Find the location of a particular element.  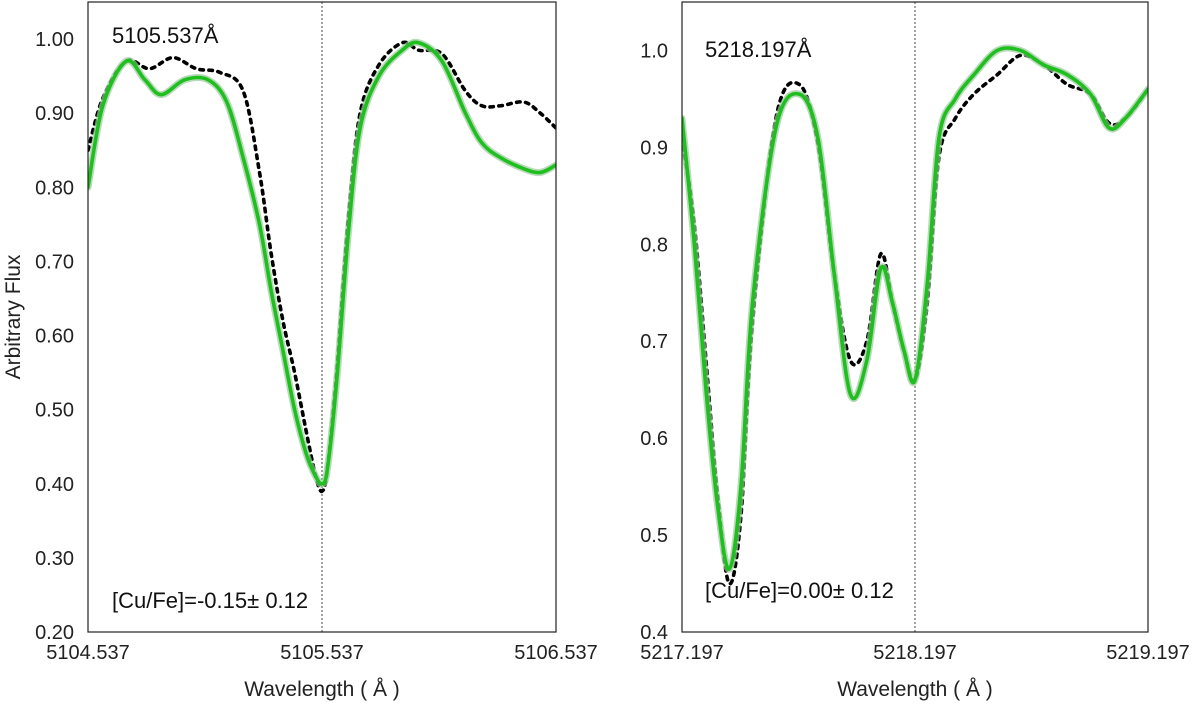

x-tick-label: 5105.537 is located at coordinates (321, 653).